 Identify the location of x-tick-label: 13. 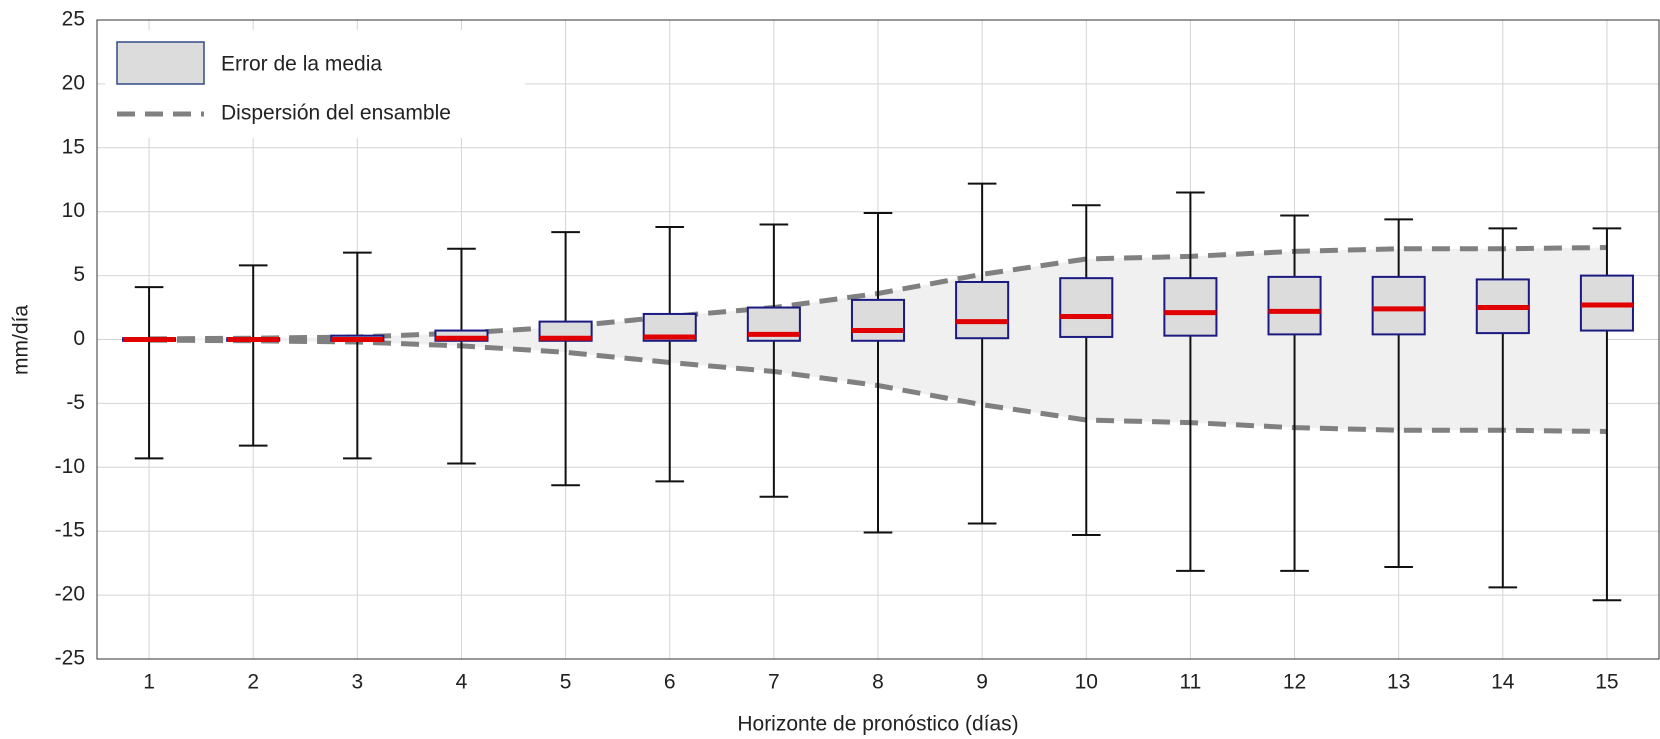
(1398, 682).